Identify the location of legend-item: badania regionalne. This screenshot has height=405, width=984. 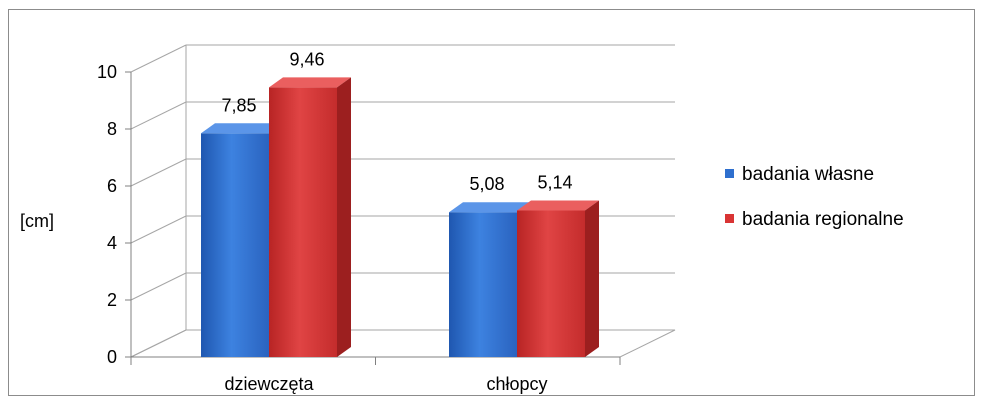
(814, 219).